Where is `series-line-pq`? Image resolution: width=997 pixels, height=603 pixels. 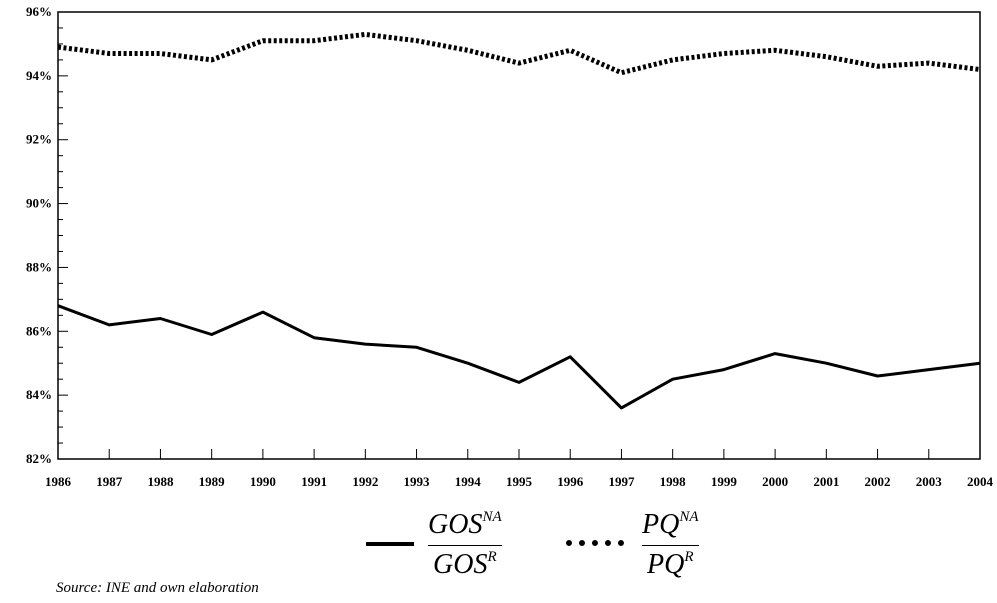
series-line-pq is located at coordinates (519, 53).